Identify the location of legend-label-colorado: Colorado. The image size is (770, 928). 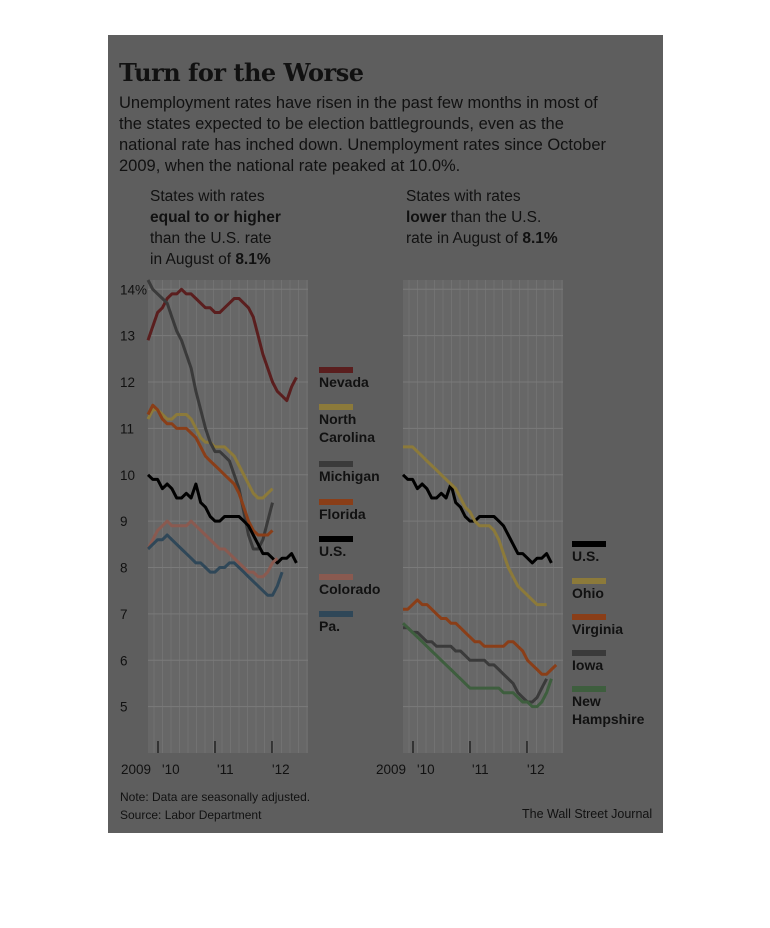
(349, 589).